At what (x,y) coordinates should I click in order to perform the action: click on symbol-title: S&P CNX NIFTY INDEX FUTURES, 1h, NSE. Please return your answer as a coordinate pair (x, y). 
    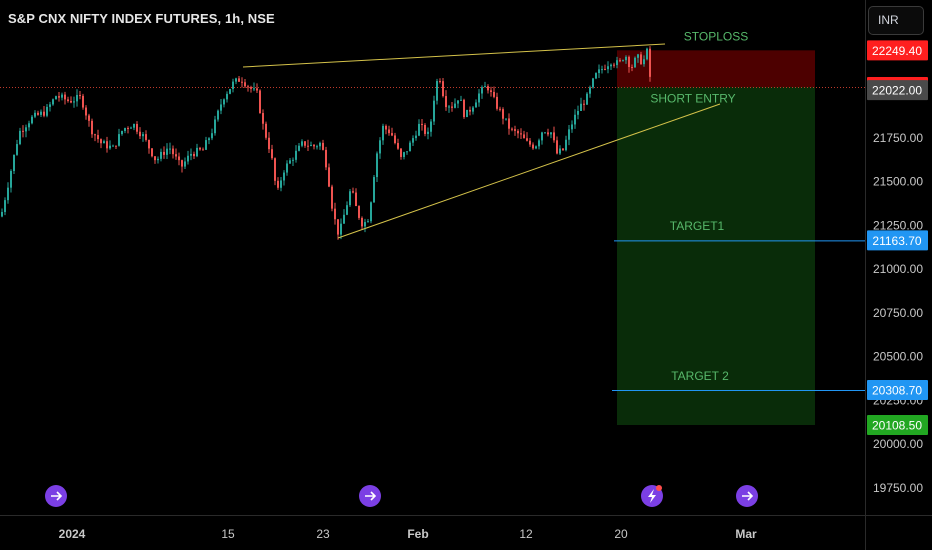
    Looking at the image, I should click on (141, 18).